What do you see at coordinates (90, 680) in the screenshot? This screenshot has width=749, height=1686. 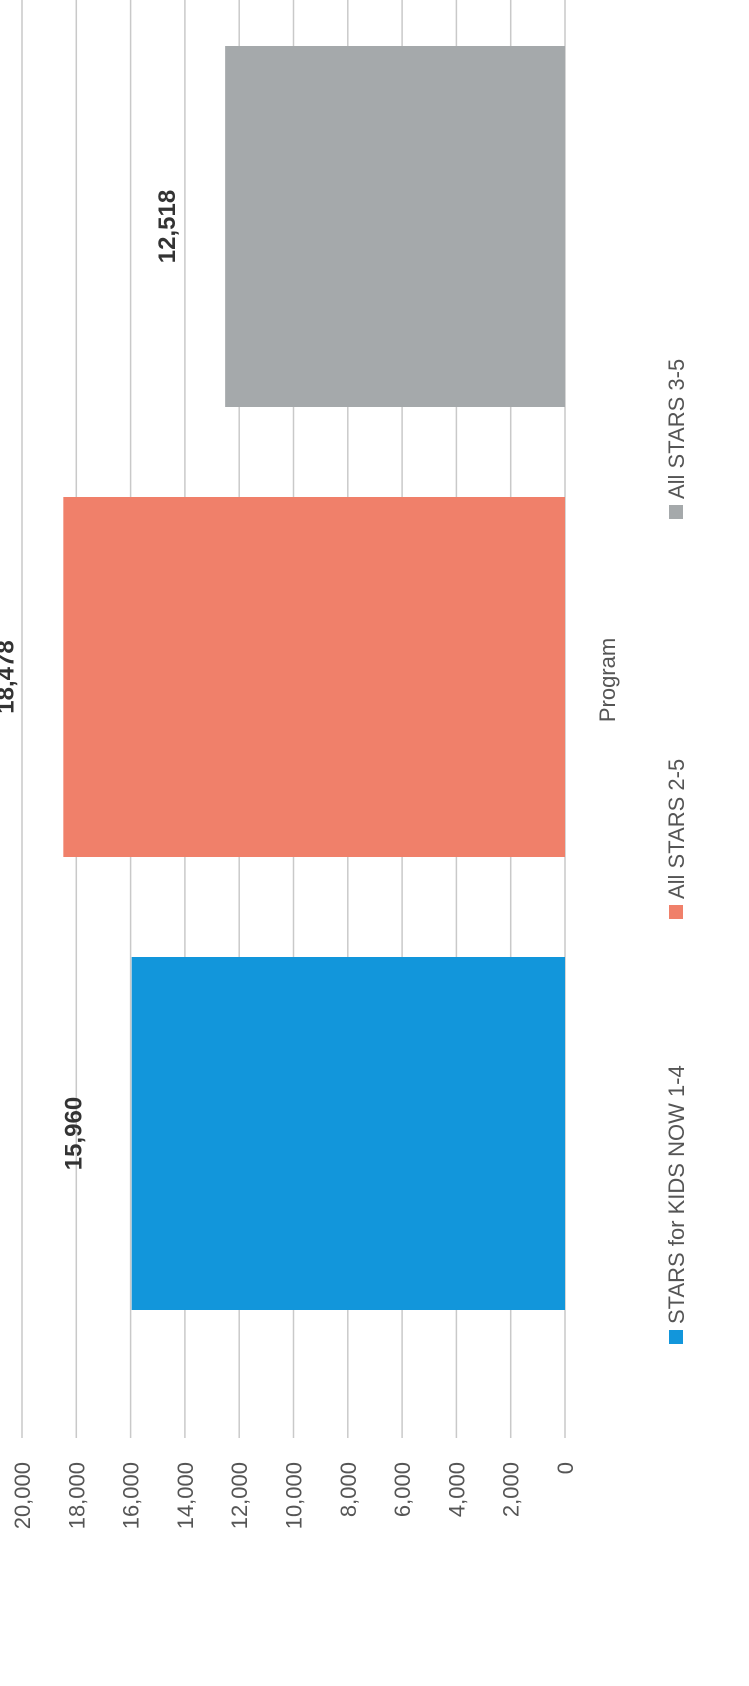 I see `data-labels: 15,960 18,478 12,518` at bounding box center [90, 680].